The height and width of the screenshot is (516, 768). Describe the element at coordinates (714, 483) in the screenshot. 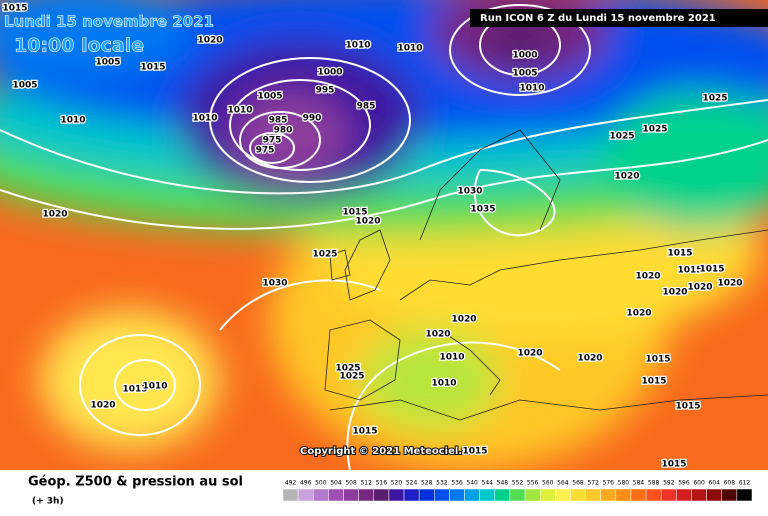

I see `scale-label: 604` at that location.